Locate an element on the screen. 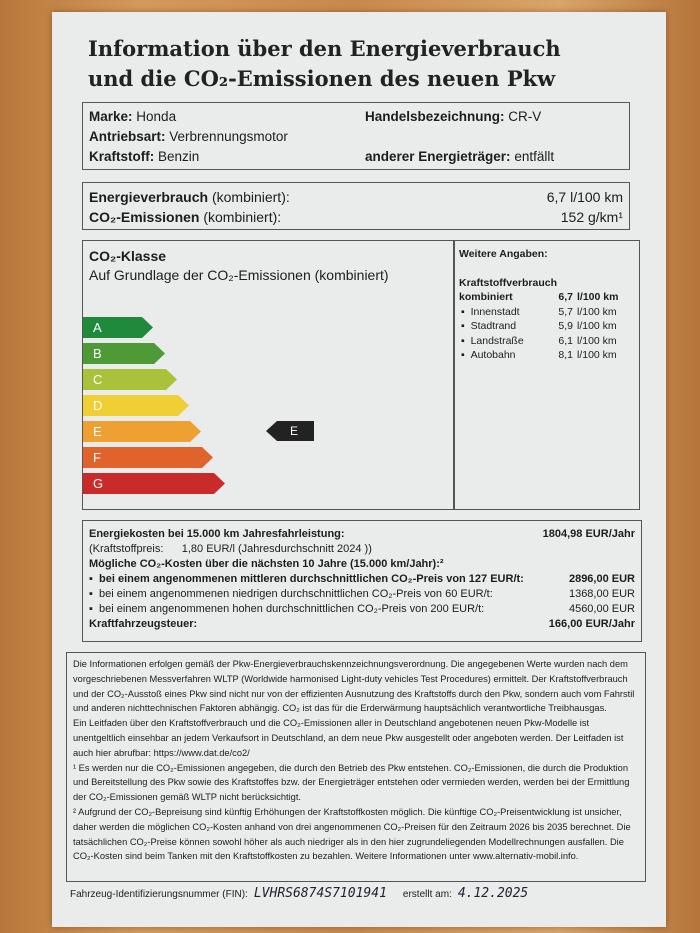 This screenshot has height=933, width=700. consumption-row: ▪ Innenstadt 5,7 l/100 km is located at coordinates (547, 312).